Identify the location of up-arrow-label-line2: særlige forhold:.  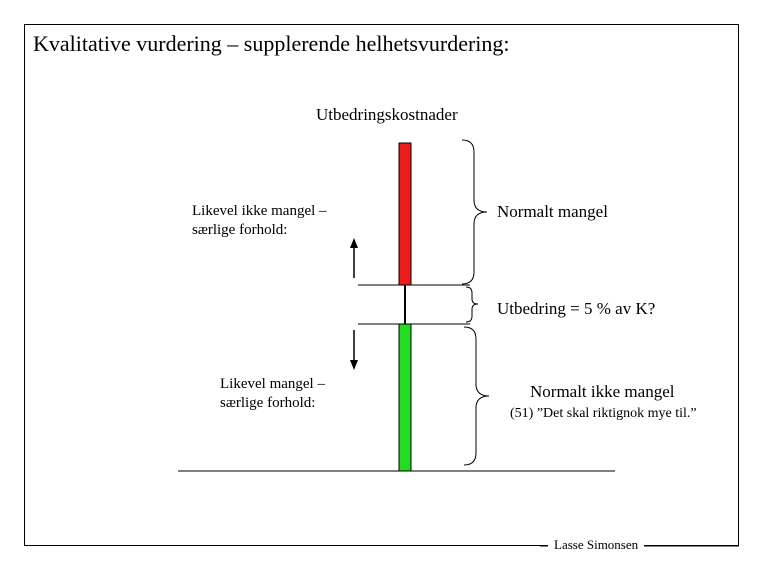
(240, 229).